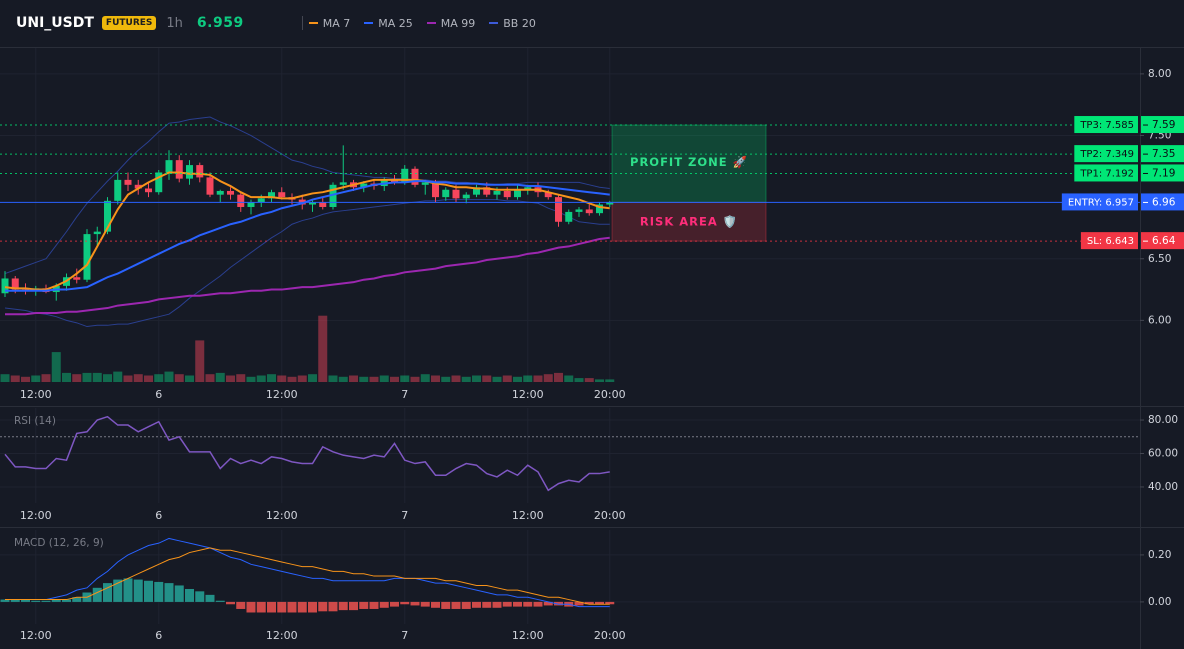 The width and height of the screenshot is (1184, 649). I want to click on last-price: 6.959, so click(220, 23).